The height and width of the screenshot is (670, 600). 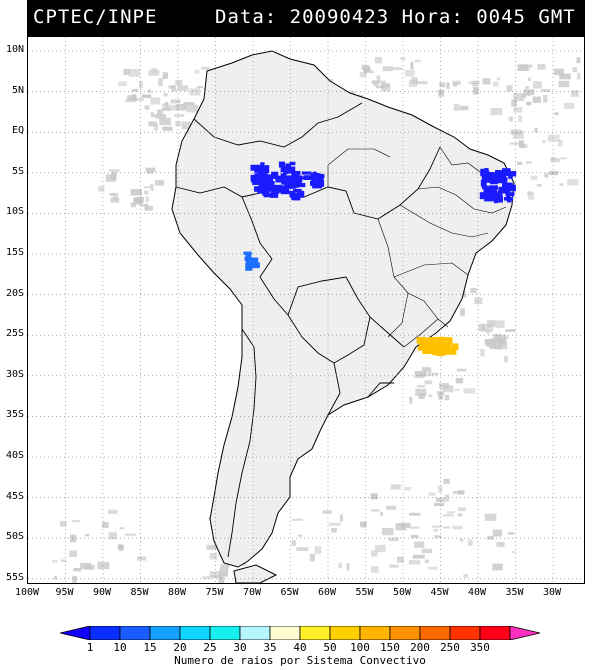 What do you see at coordinates (480, 647) in the screenshot?
I see `colorbar-label: 350` at bounding box center [480, 647].